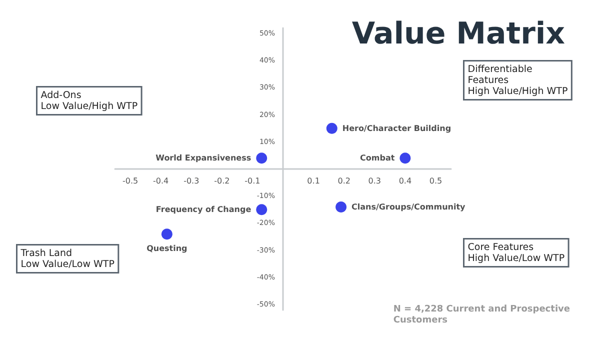 Image resolution: width=600 pixels, height=337 pixels. Describe the element at coordinates (518, 80) in the screenshot. I see `text: Differentiable Features High Value/High WTP` at that location.